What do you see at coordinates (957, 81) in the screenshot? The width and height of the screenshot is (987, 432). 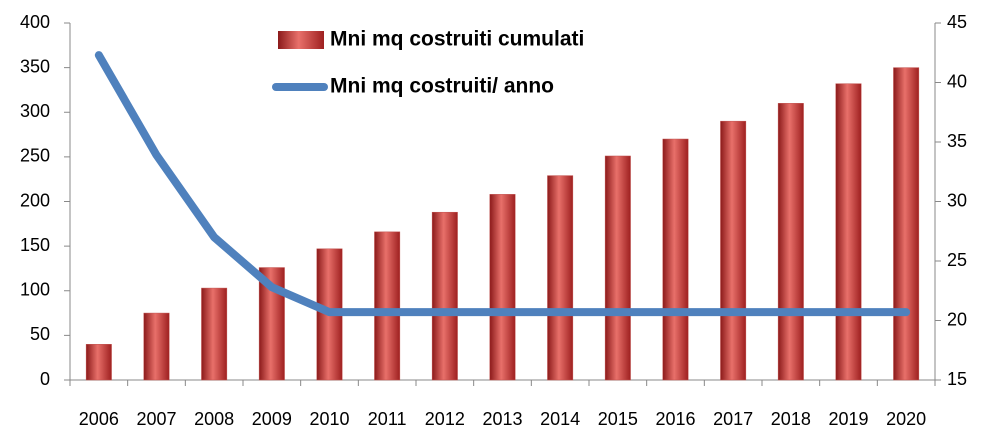 I see `y2-tick-label: 40` at bounding box center [957, 81].